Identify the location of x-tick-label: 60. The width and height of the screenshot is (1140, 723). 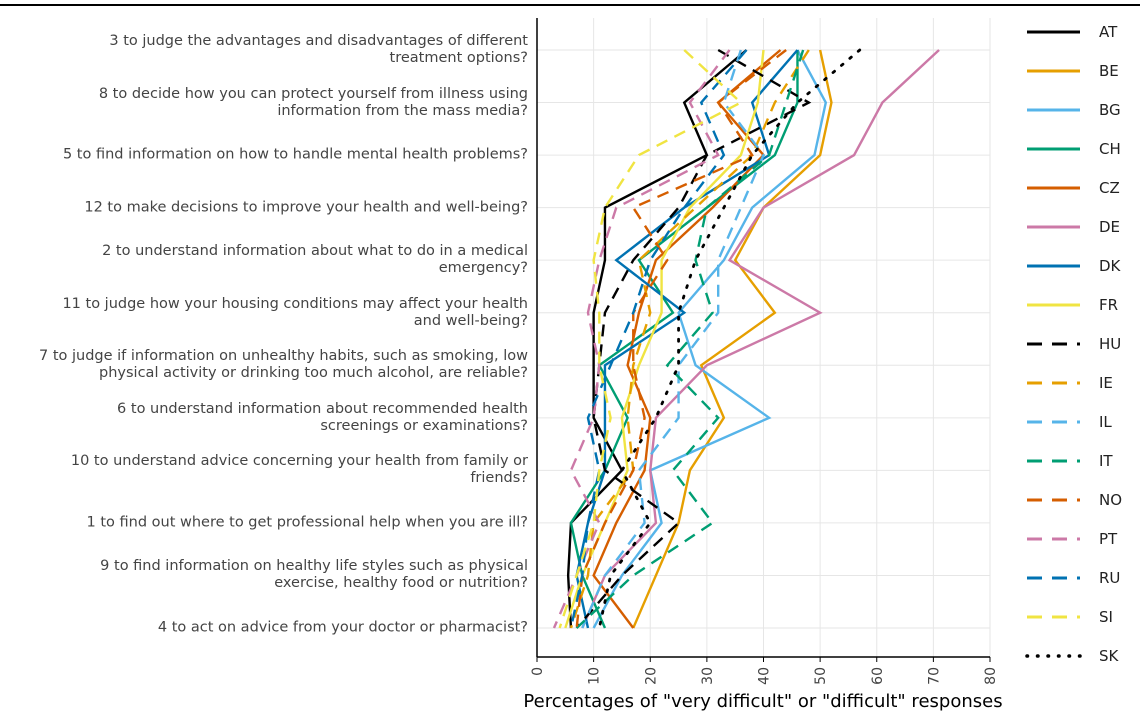
(878, 676).